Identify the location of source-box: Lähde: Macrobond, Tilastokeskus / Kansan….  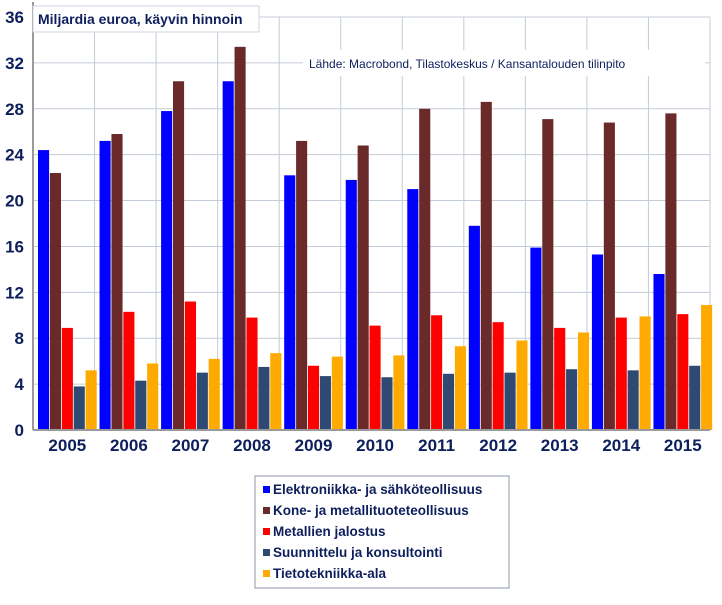
(504, 63).